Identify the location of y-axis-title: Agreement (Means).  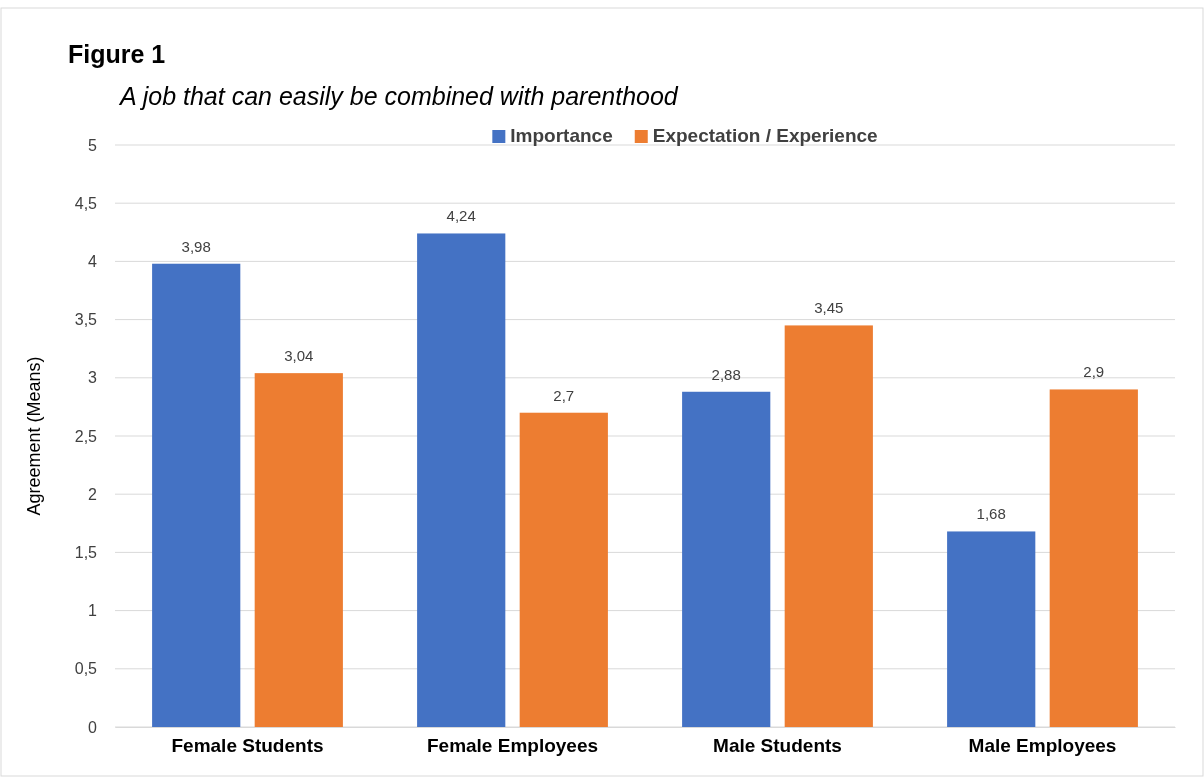
(34, 436).